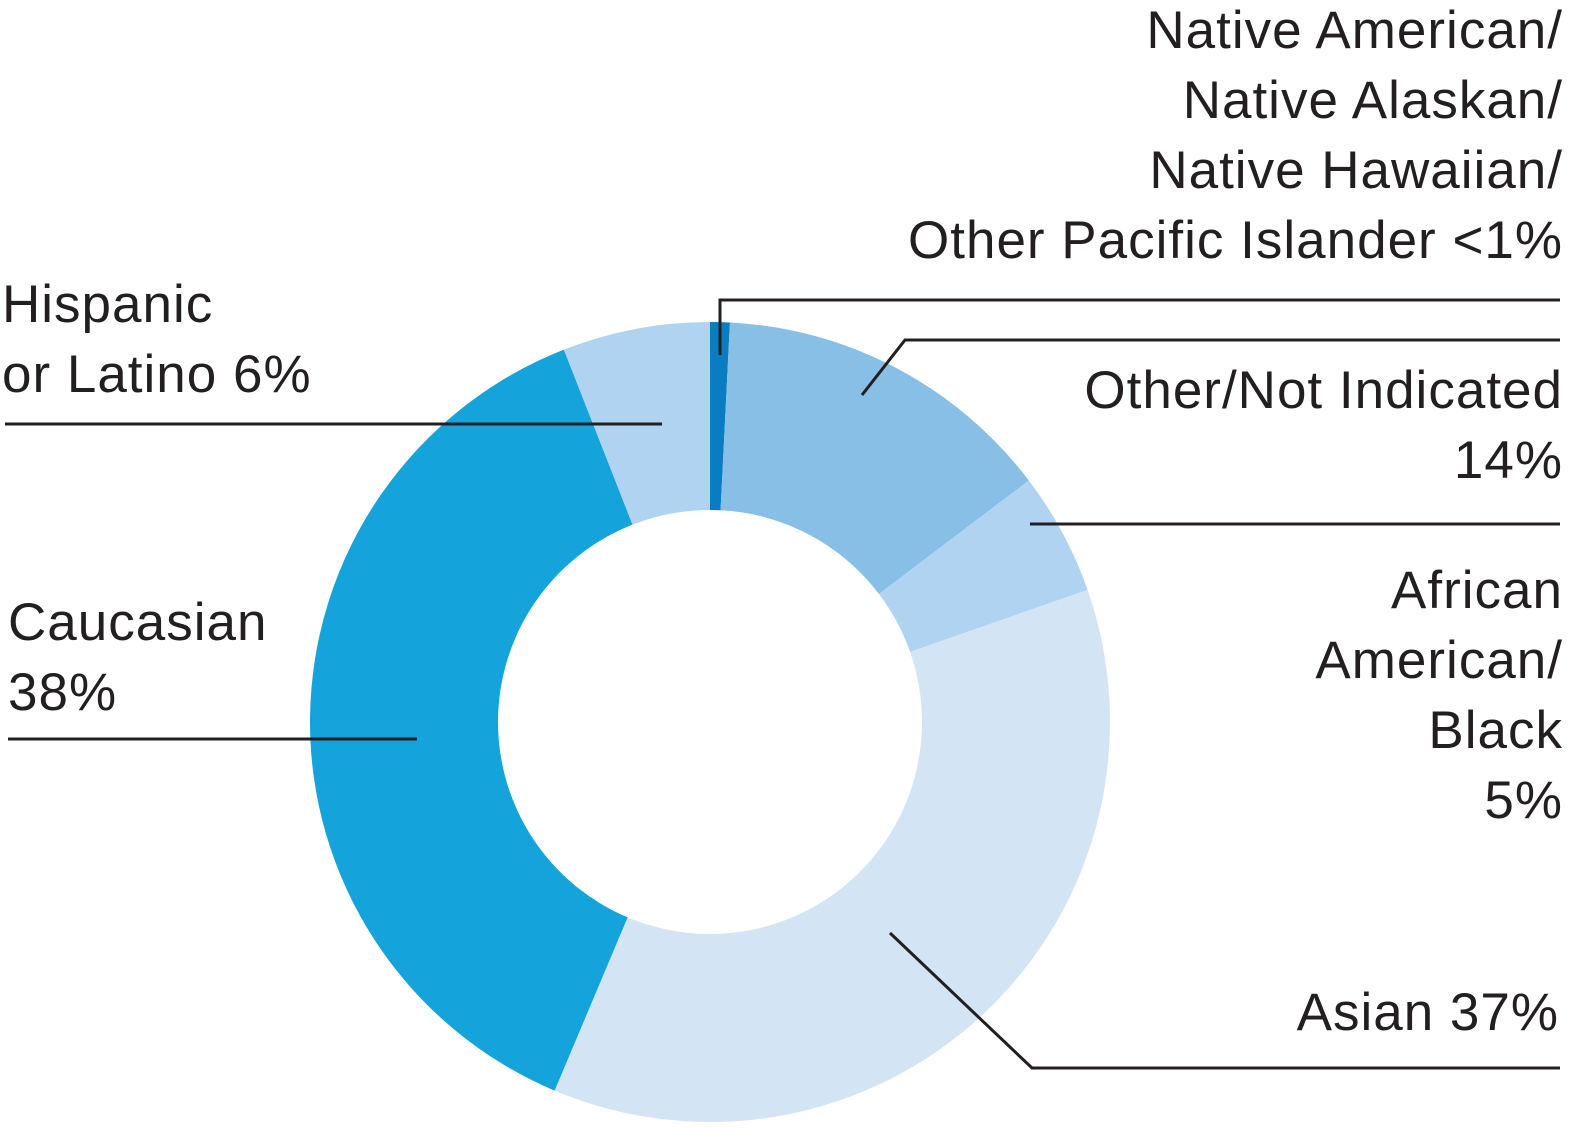 This screenshot has width=1577, height=1130. Describe the element at coordinates (1323, 390) in the screenshot. I see `category-label: Other/Not Indicated` at that location.